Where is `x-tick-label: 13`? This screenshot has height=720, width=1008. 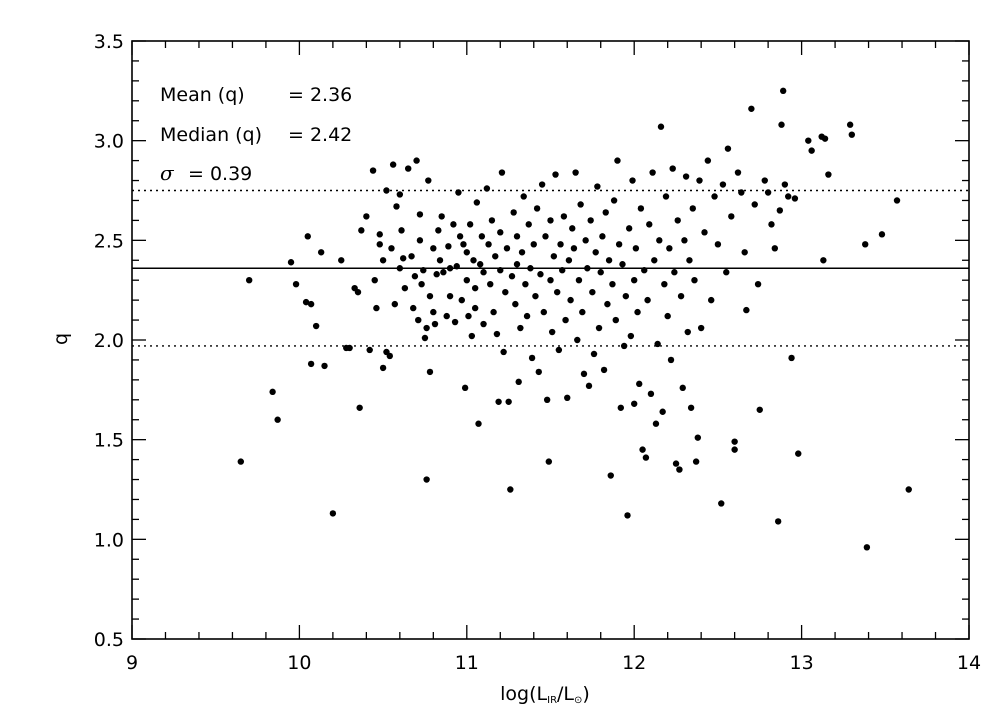 x-tick-label: 13 is located at coordinates (802, 663).